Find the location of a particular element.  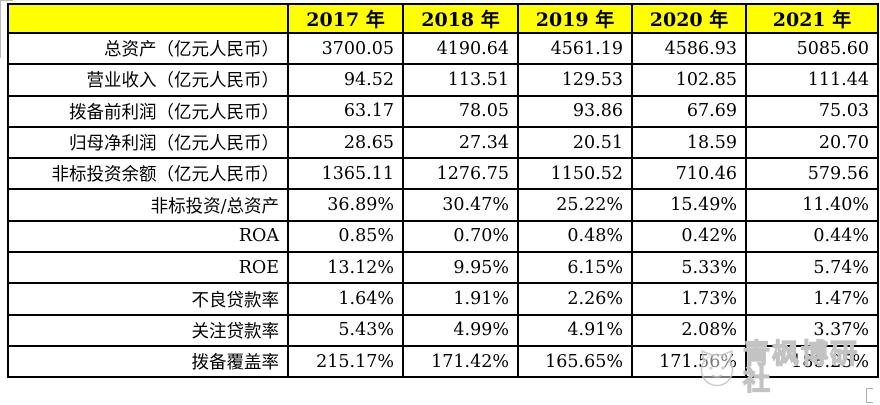

table-row-npl-ratio: 不良贷款率 1.64% 1.91% 2.26% 1.73% 1.47% is located at coordinates (443, 299).